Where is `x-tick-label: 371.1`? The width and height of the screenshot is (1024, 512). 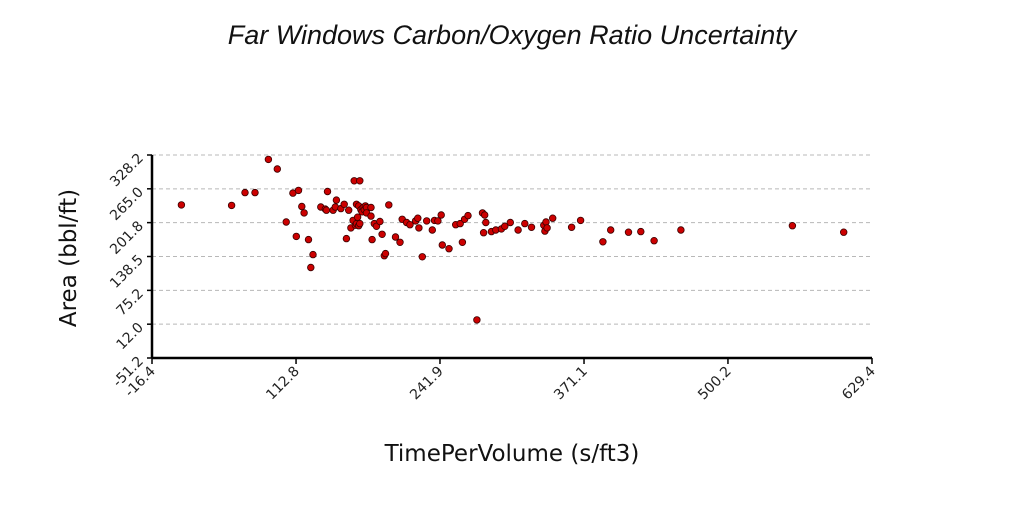 x-tick-label: 371.1 is located at coordinates (571, 384).